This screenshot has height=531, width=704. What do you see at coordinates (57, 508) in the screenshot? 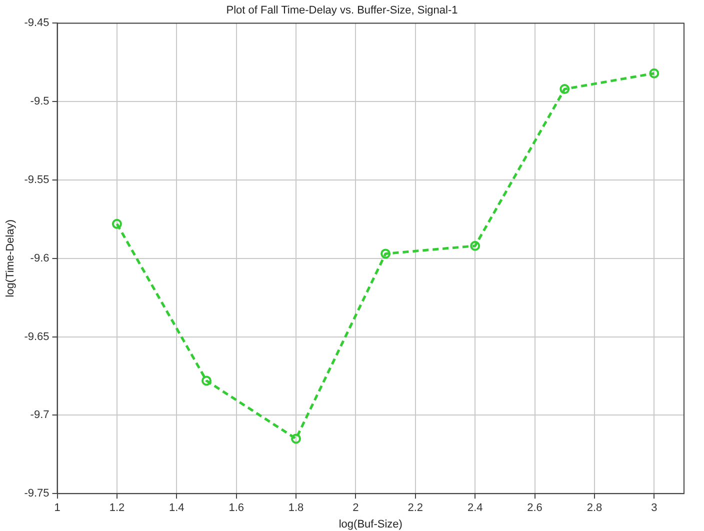
I see `x-tick-label: 1` at bounding box center [57, 508].